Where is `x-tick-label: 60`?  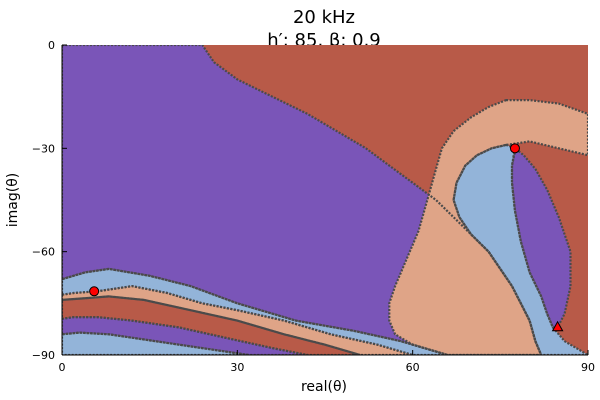 x-tick-label: 60 is located at coordinates (413, 367).